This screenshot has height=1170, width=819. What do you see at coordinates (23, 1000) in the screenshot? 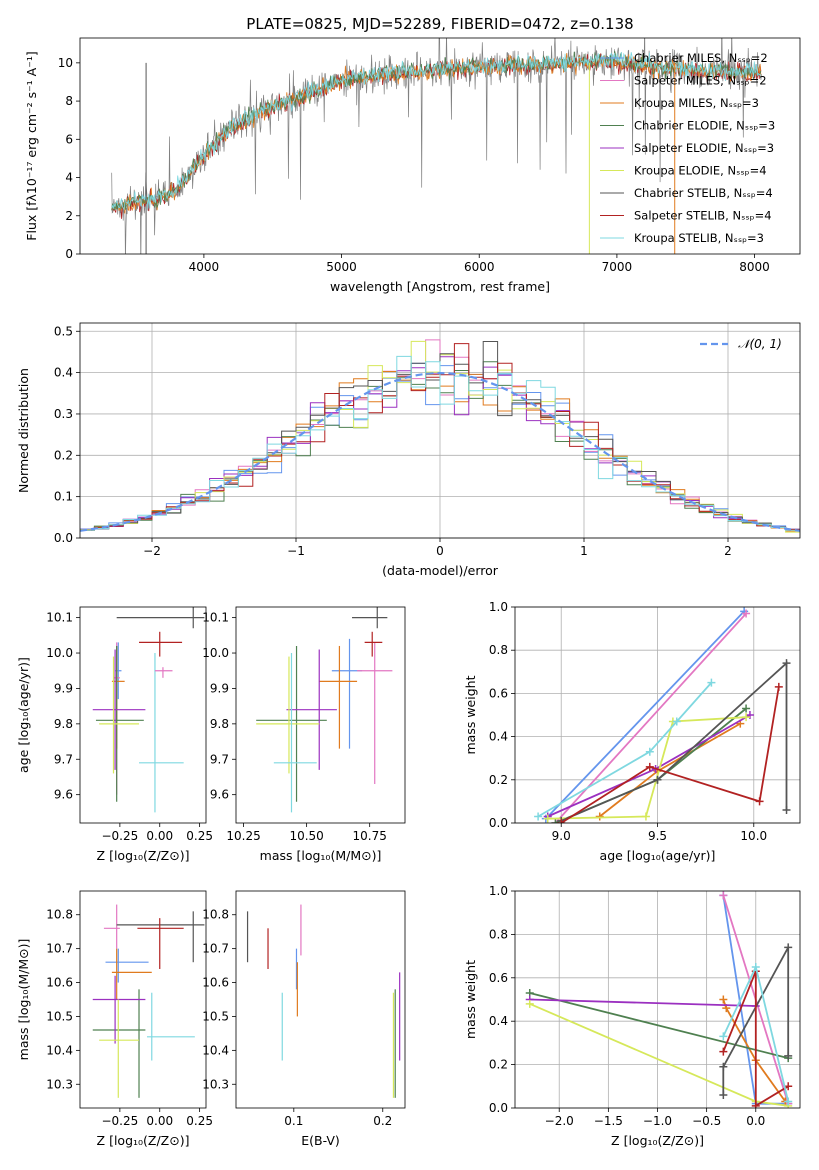
I see `y-axis-label: mass [log₁₀(M/M⊙)]` at bounding box center [23, 1000].